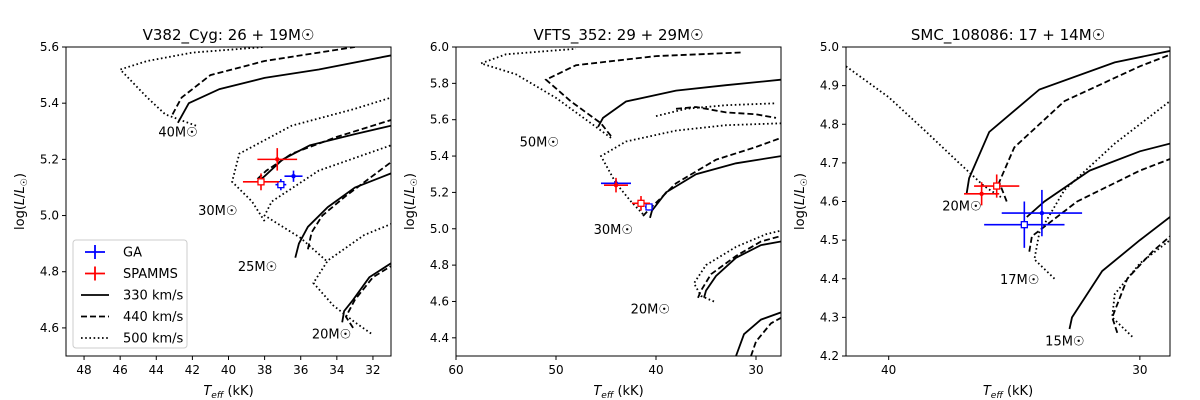 The height and width of the screenshot is (400, 1200). What do you see at coordinates (555, 370) in the screenshot?
I see `x-tick-label: 50` at bounding box center [555, 370].